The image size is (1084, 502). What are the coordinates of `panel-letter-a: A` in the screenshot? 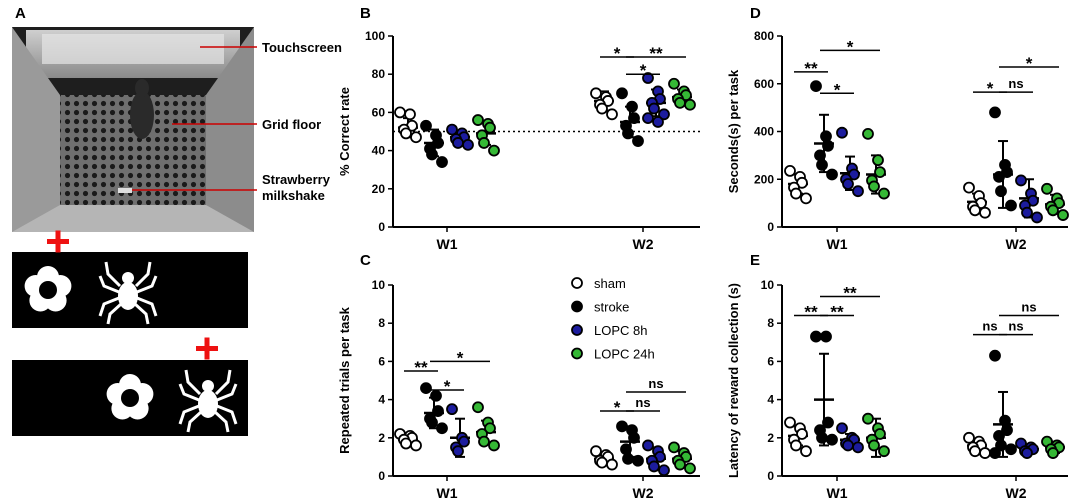 It's located at (20, 13).